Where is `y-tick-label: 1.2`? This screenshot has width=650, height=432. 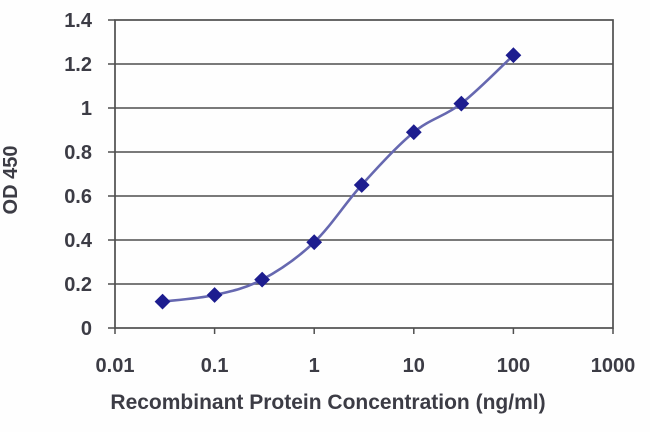 y-tick-label: 1.2 is located at coordinates (78, 65).